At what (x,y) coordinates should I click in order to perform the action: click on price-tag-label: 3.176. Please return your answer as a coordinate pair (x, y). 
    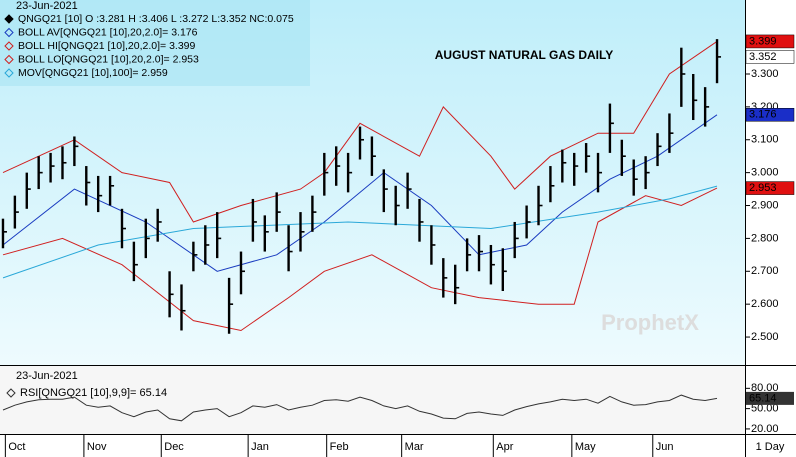
    Looking at the image, I should click on (763, 115).